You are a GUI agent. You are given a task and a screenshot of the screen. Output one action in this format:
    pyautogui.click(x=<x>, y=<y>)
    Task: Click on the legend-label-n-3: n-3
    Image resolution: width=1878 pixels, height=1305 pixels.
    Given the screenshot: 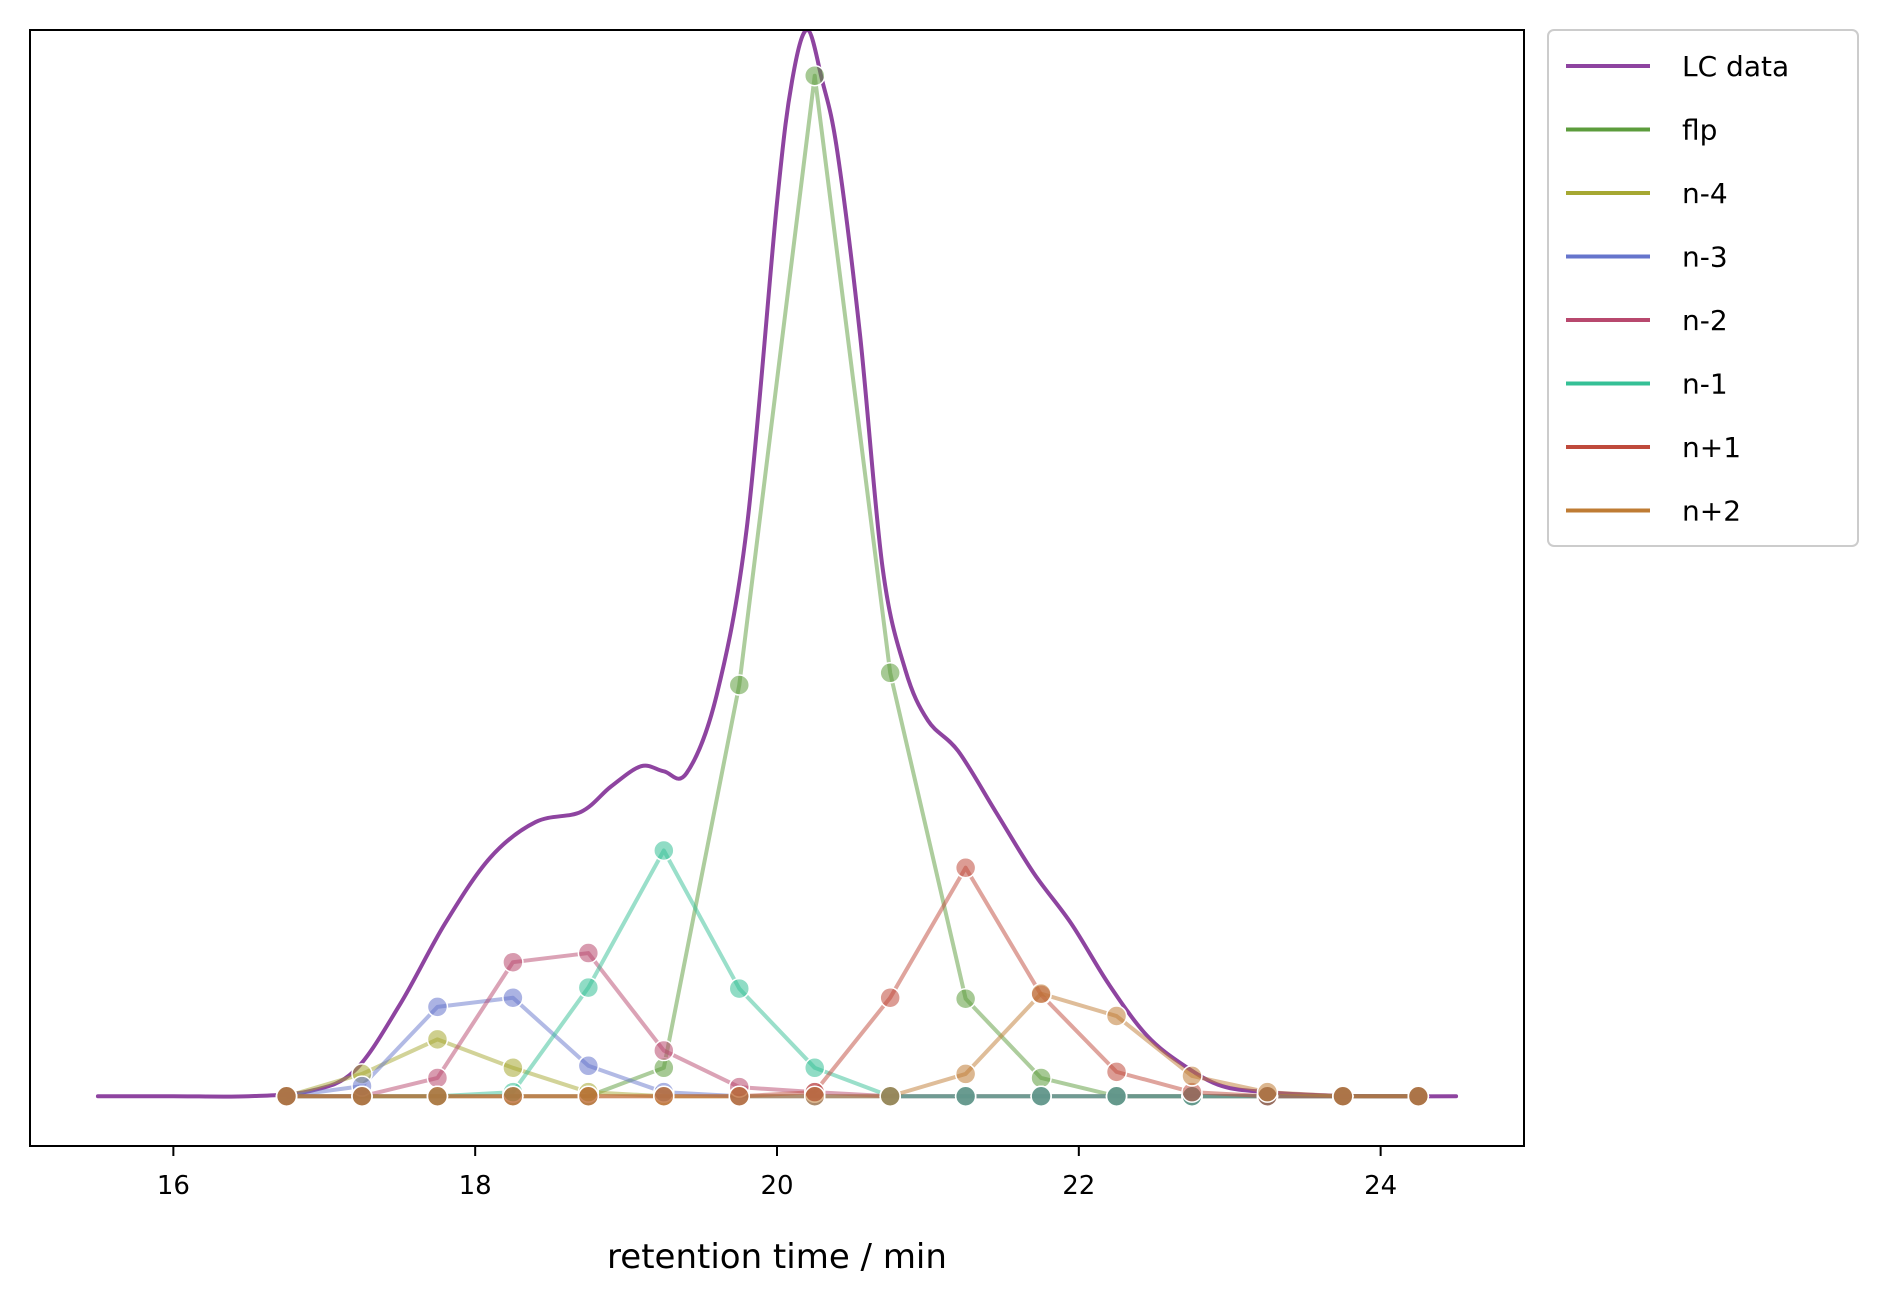 What is the action you would take?
    pyautogui.click(x=1705, y=257)
    